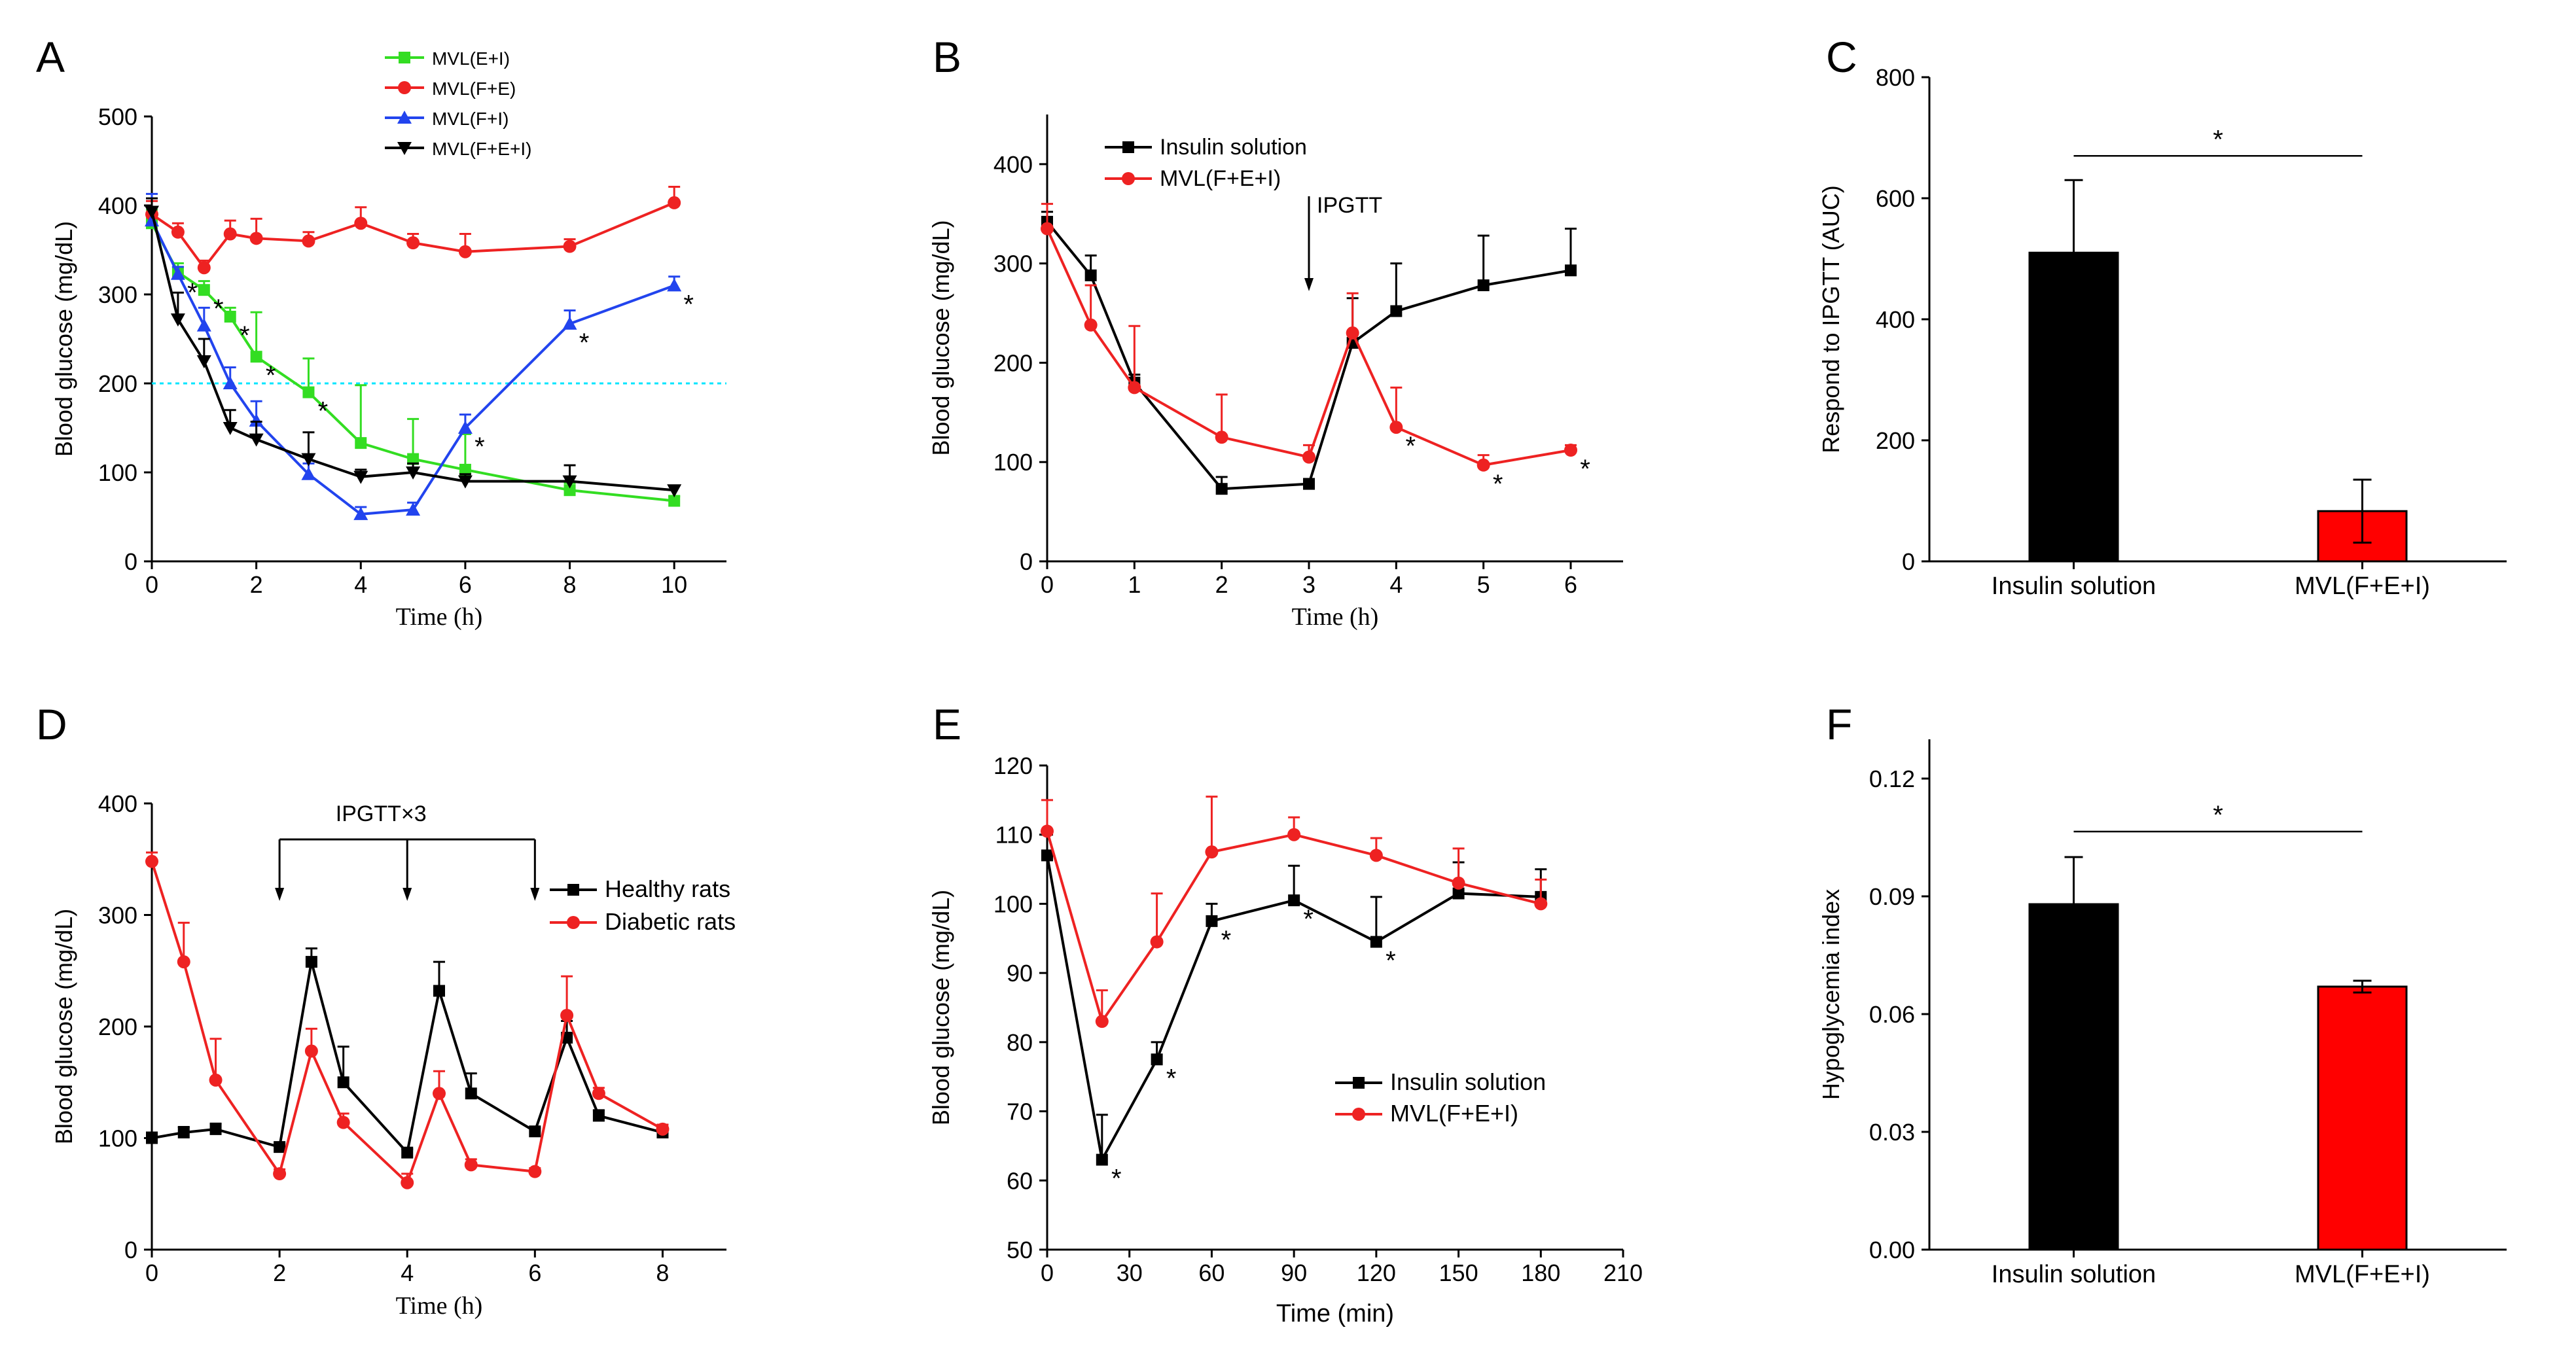 The image size is (2576, 1353). What do you see at coordinates (1892, 1015) in the screenshot?
I see `y-tick-label: 0.06` at bounding box center [1892, 1015].